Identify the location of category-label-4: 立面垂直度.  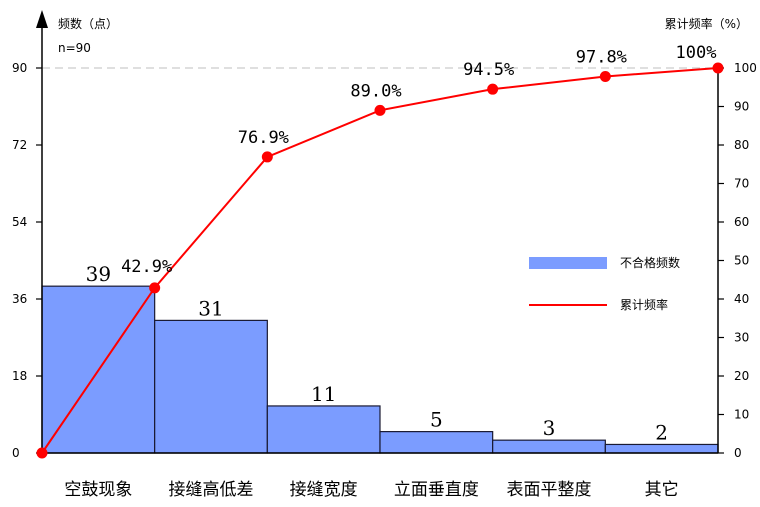
(436, 490).